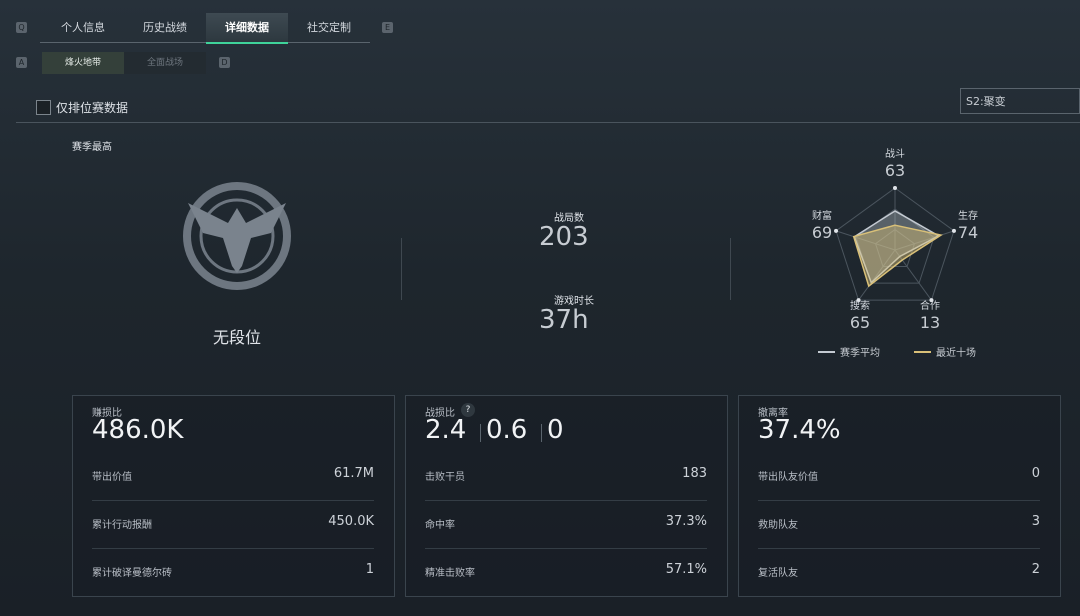  What do you see at coordinates (822, 215) in the screenshot?
I see `radar-axis-label: 财富` at bounding box center [822, 215].